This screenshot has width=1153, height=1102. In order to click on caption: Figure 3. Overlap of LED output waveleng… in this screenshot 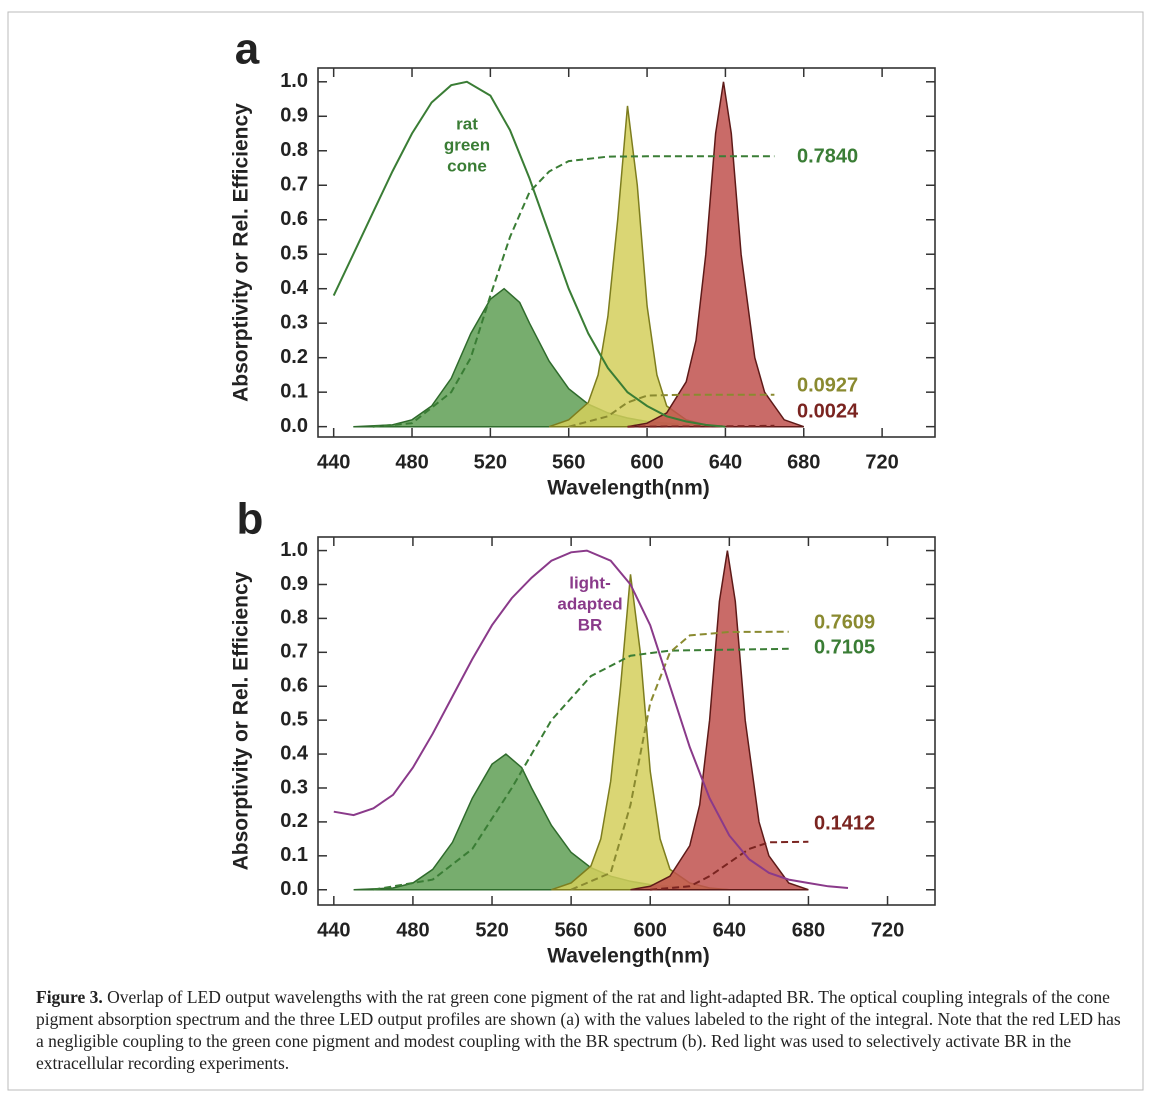, I will do `click(578, 1030)`.